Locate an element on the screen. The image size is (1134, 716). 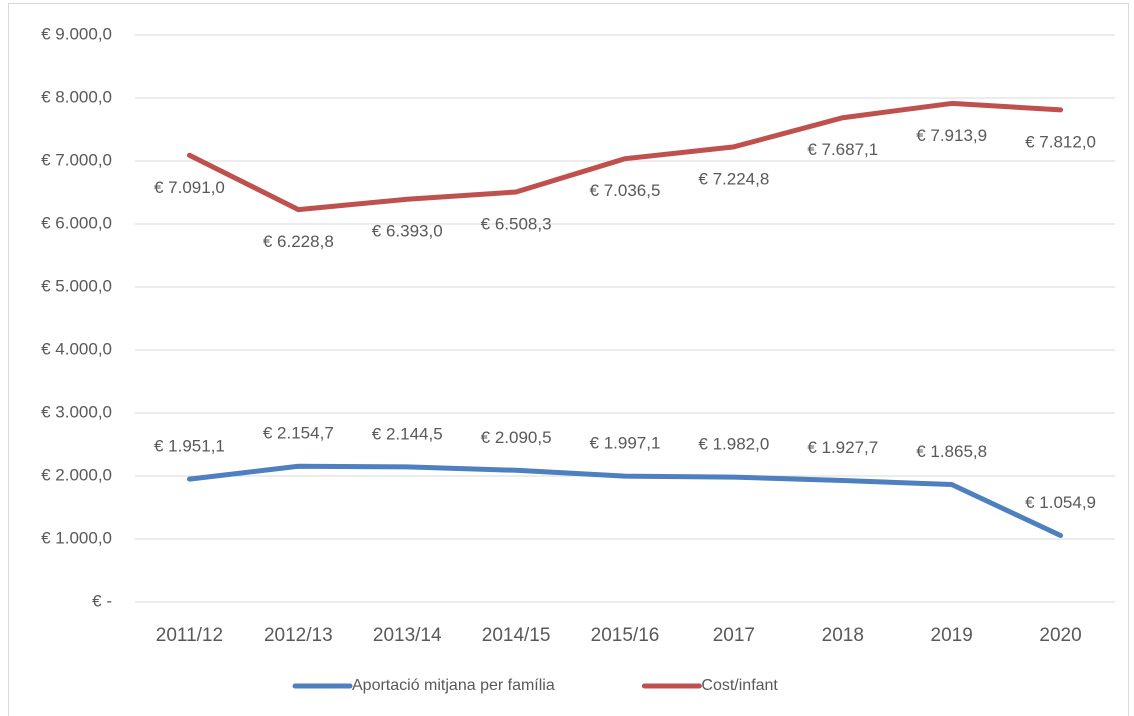
y-tick-label: € 2.000,0 is located at coordinates (76, 474).